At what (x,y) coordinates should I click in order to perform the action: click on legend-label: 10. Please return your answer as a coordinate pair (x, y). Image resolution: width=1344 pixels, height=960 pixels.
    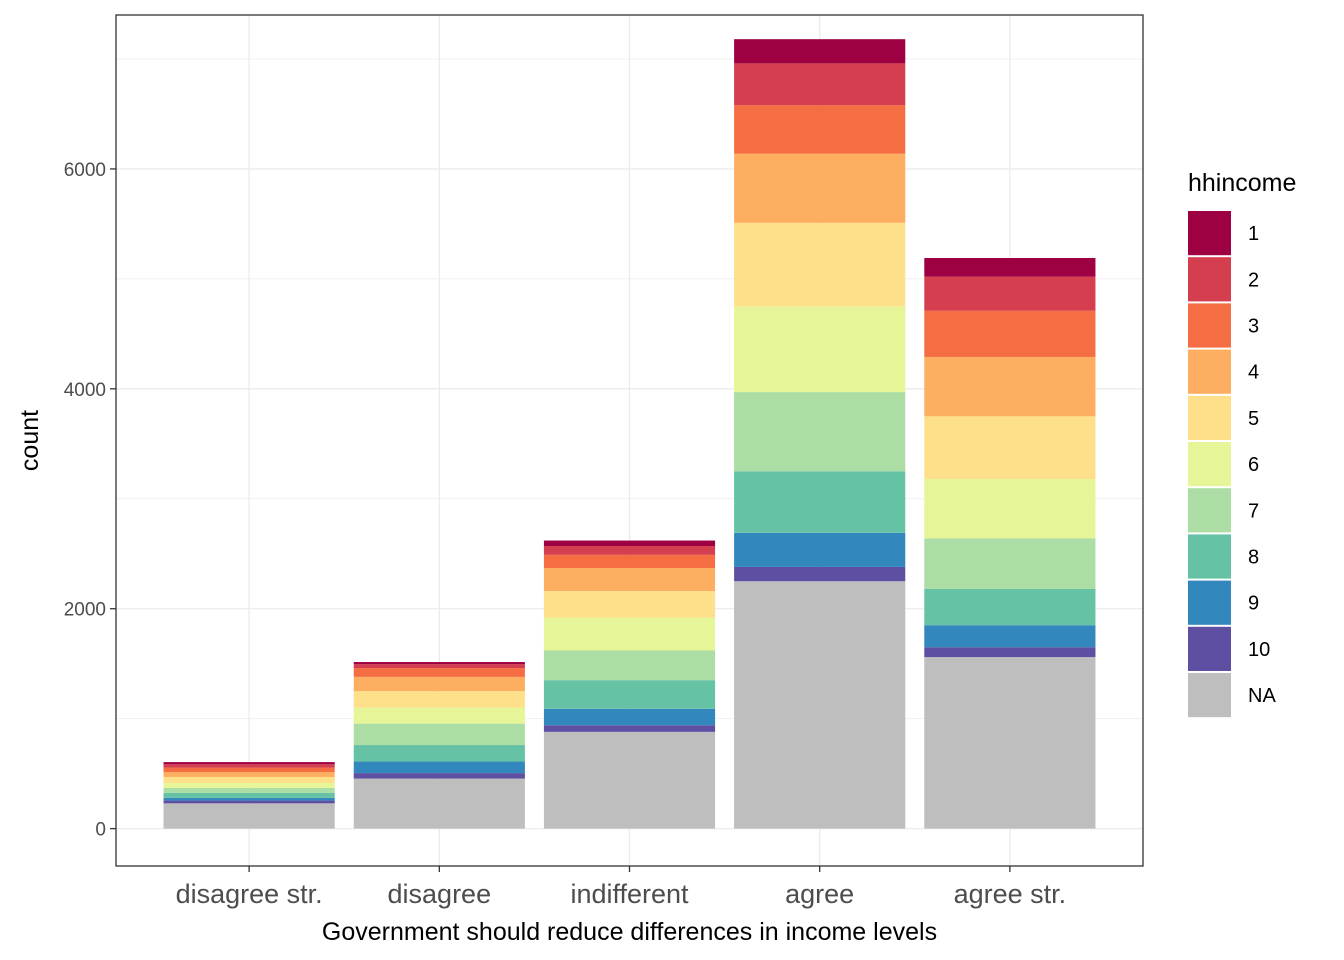
    Looking at the image, I should click on (1259, 650).